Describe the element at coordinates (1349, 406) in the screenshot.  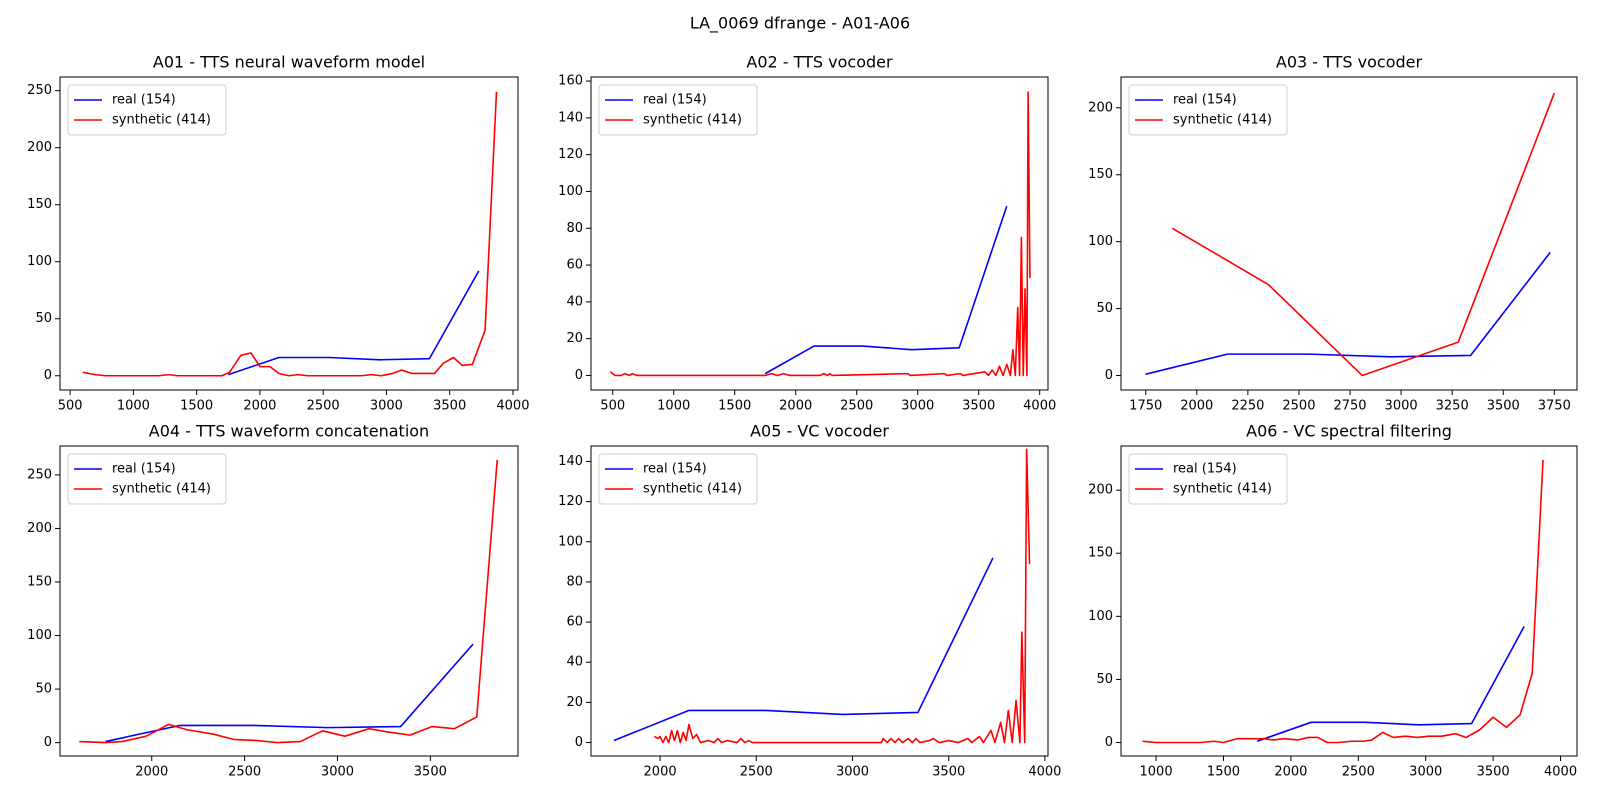
I see `x-tick-label: 2750` at that location.